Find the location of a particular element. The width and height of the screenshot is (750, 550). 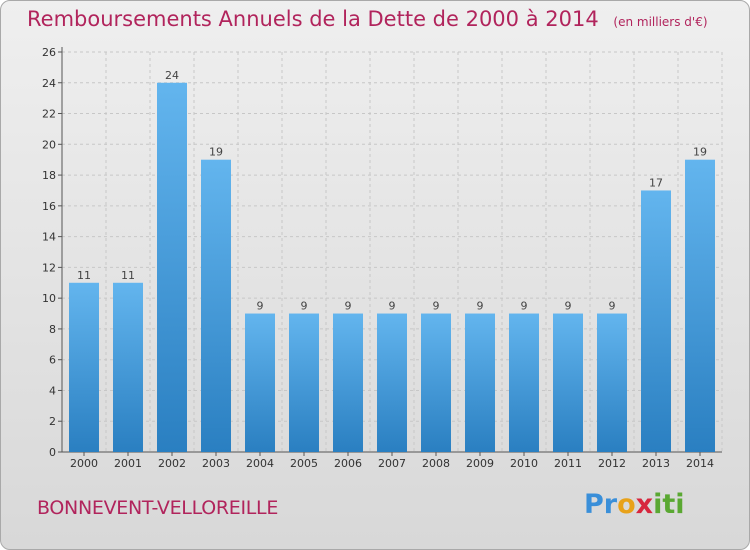

x-tick-label: 2001 is located at coordinates (128, 463).